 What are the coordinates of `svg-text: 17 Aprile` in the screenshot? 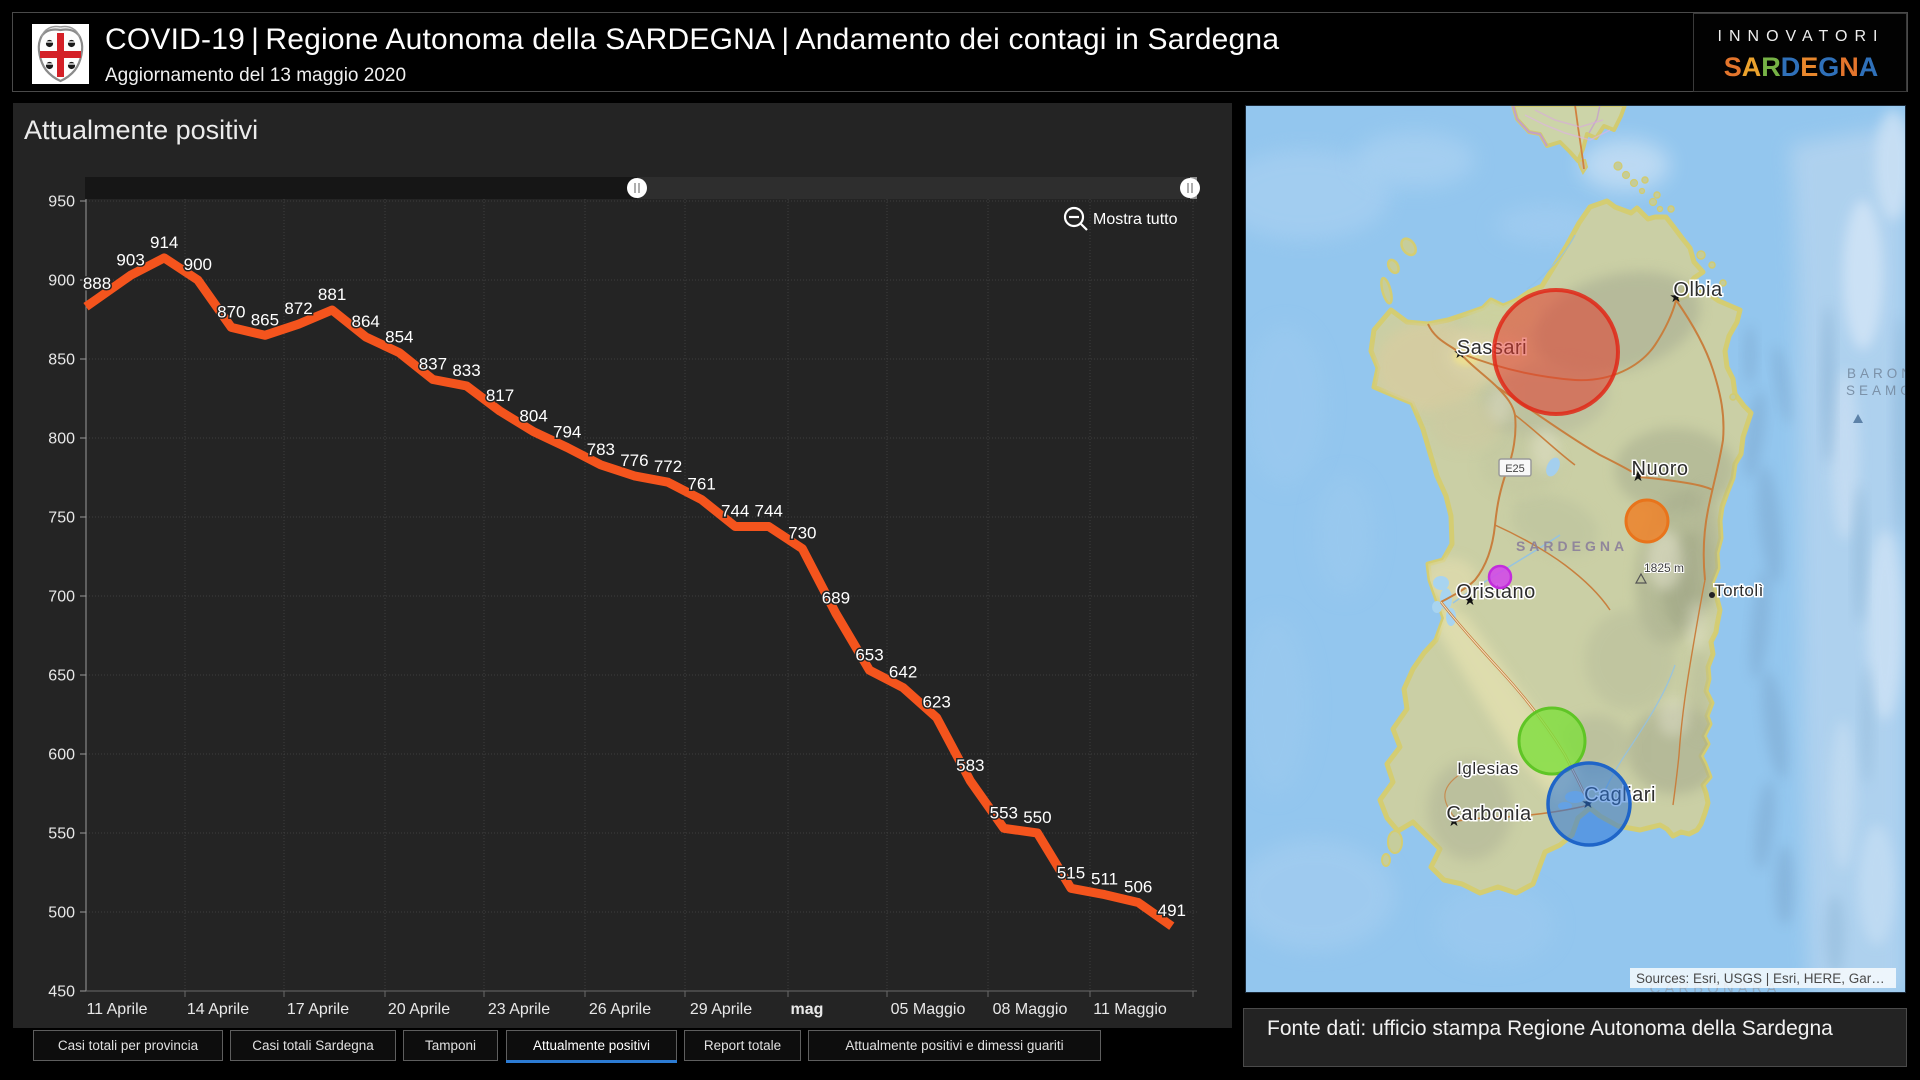 It's located at (318, 1009).